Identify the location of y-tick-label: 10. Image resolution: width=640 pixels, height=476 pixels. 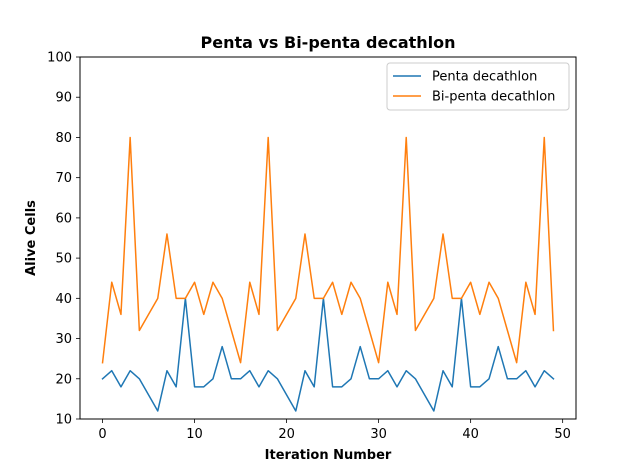
(63, 420).